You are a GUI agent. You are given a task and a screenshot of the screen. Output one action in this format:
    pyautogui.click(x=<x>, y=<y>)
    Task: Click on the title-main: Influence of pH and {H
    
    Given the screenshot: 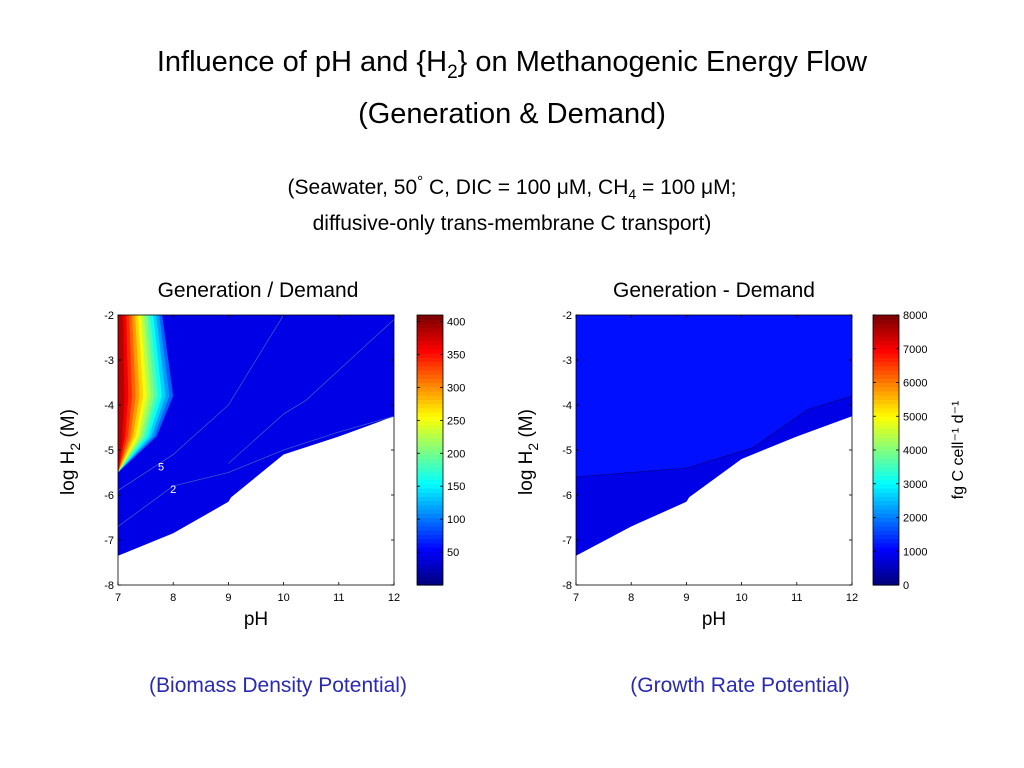 What is the action you would take?
    pyautogui.click(x=302, y=62)
    